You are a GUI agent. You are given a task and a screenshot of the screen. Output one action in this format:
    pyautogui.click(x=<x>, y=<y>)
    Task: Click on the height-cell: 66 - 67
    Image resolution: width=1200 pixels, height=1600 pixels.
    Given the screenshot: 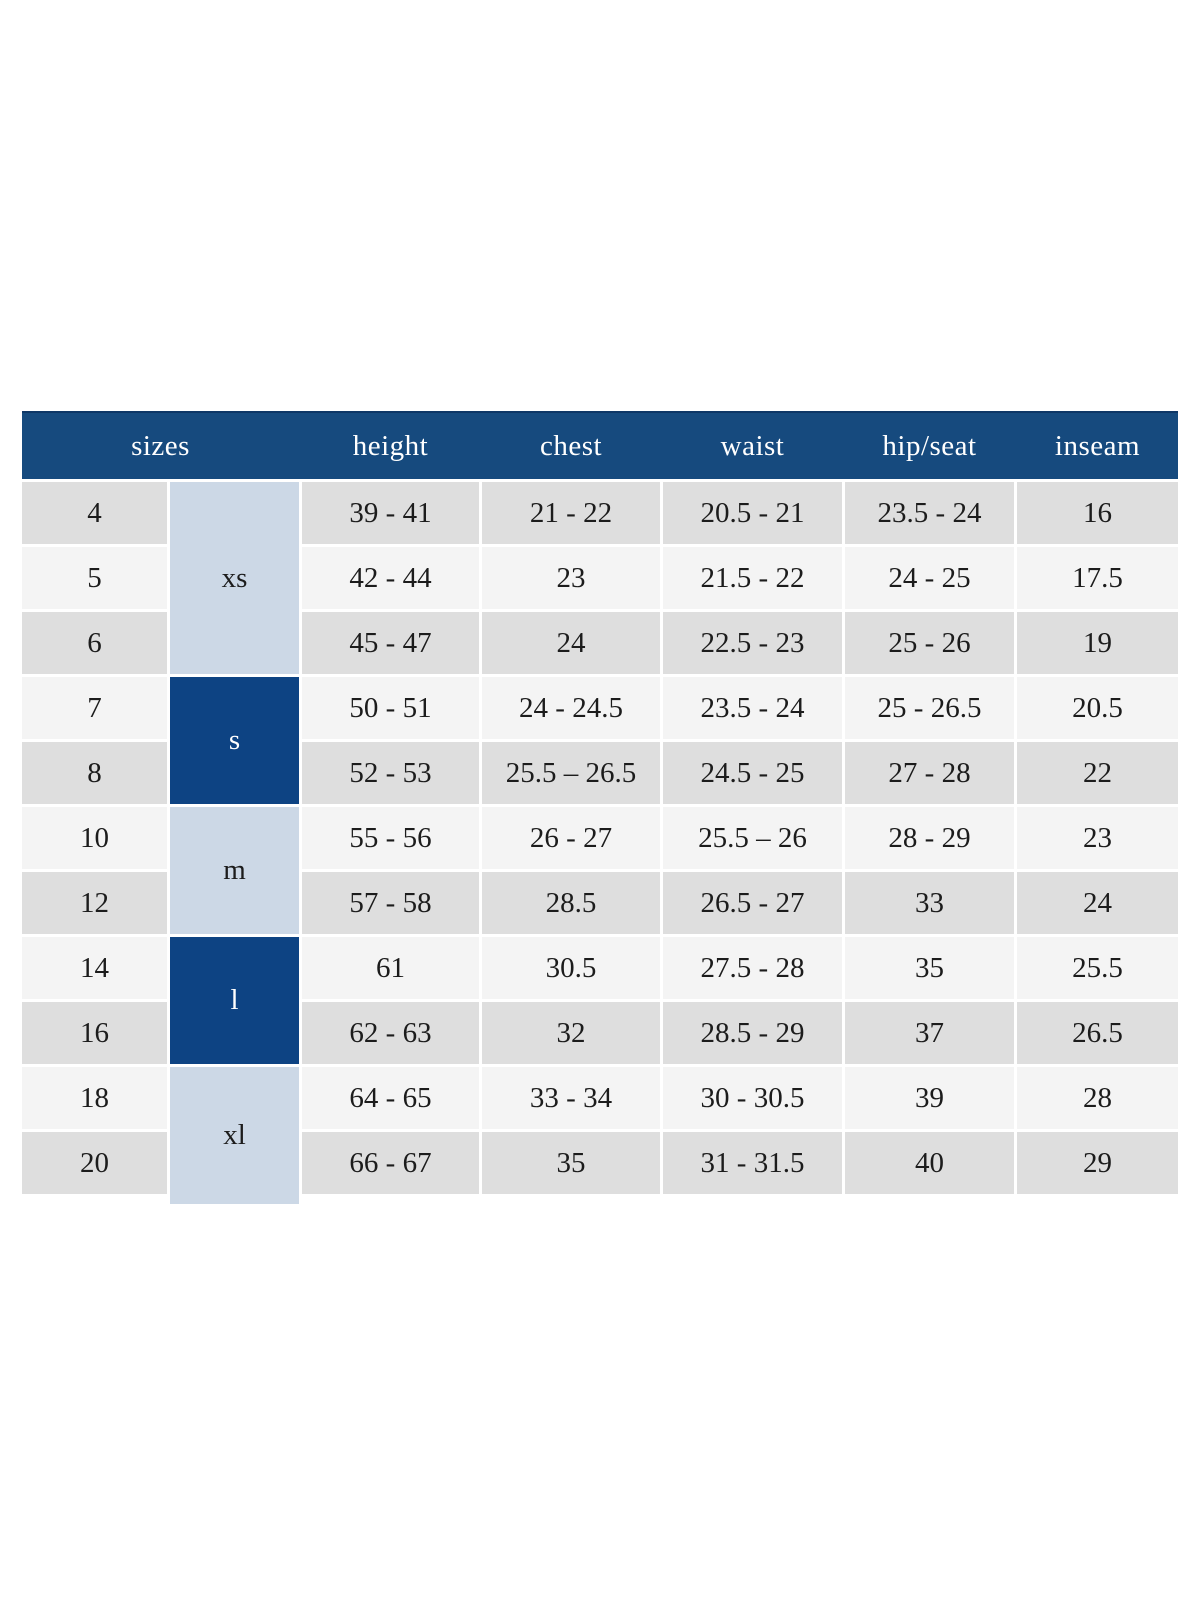 What is the action you would take?
    pyautogui.click(x=390, y=1163)
    